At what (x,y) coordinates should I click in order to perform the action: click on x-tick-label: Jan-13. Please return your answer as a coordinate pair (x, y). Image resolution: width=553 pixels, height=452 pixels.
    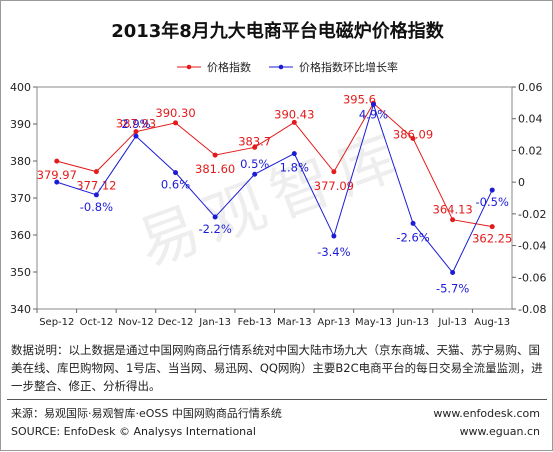
    Looking at the image, I should click on (214, 322).